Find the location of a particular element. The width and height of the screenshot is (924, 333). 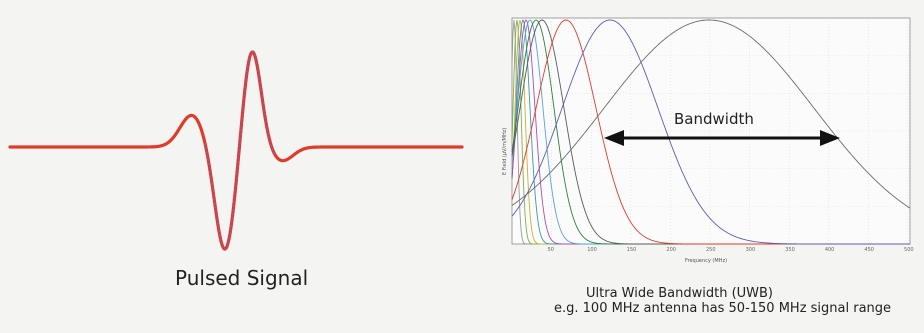

bandwidth-label: Bandwidth is located at coordinates (714, 119).